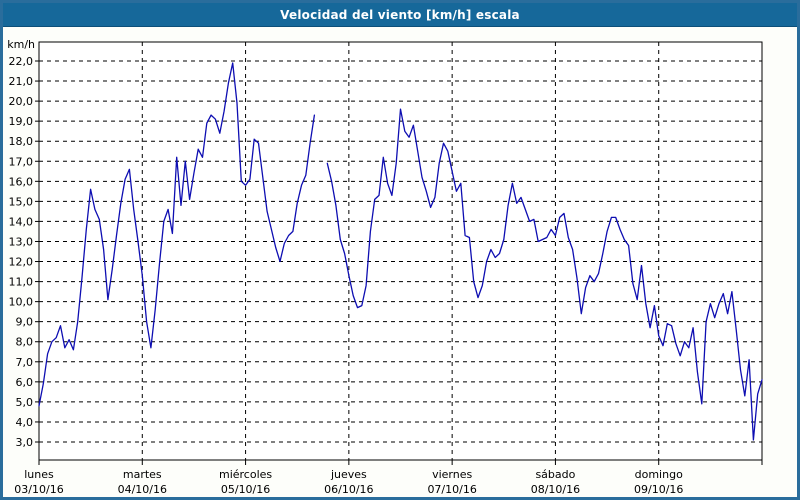  What do you see at coordinates (348, 474) in the screenshot?
I see `x-day-name: jueves` at bounding box center [348, 474].